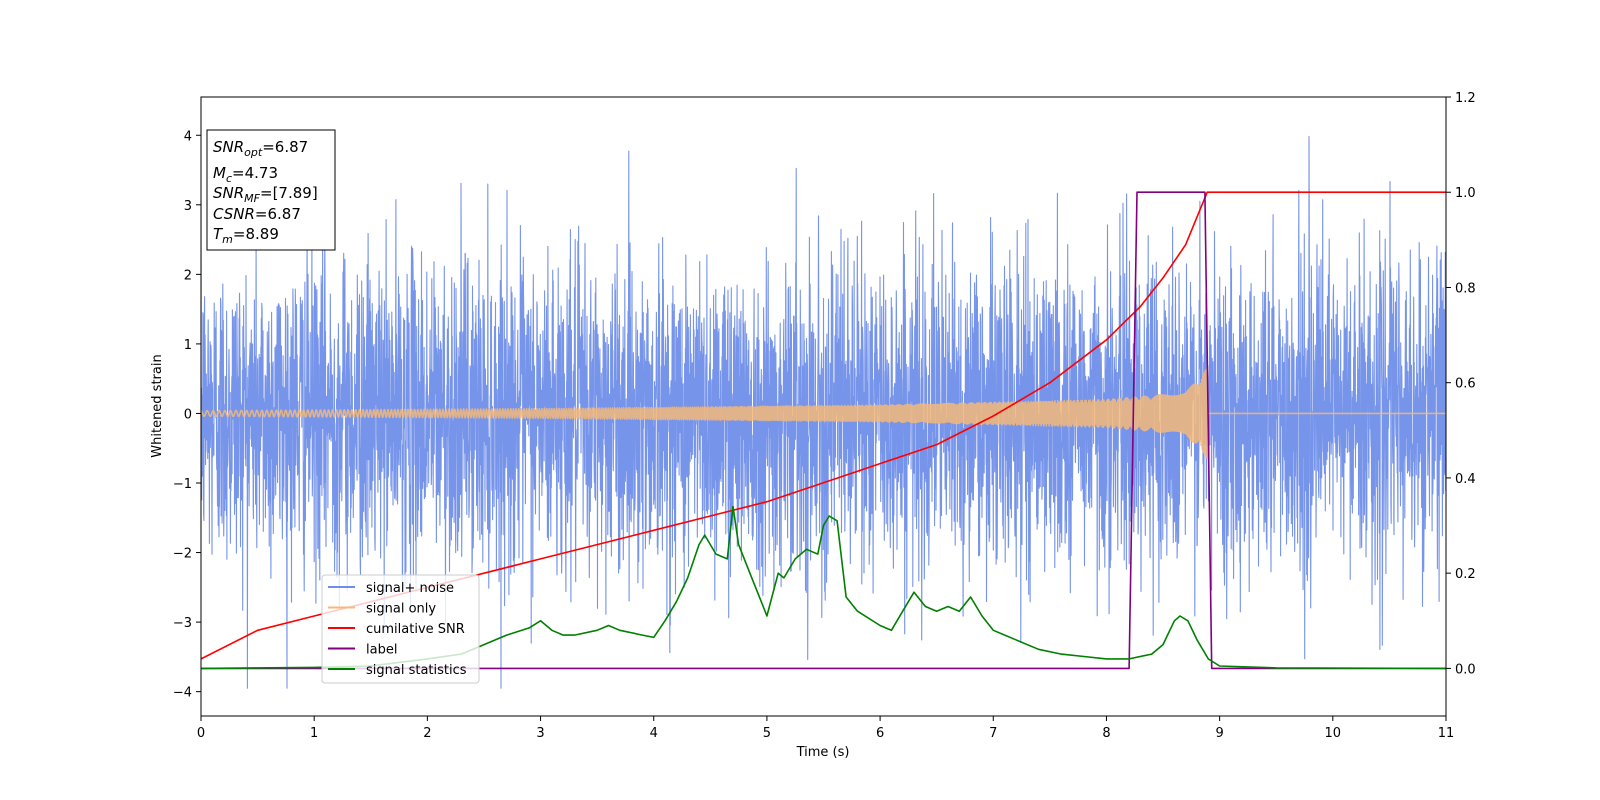 Image resolution: width=1600 pixels, height=800 pixels. What do you see at coordinates (253, 152) in the screenshot?
I see `info-subscript: opt` at bounding box center [253, 152].